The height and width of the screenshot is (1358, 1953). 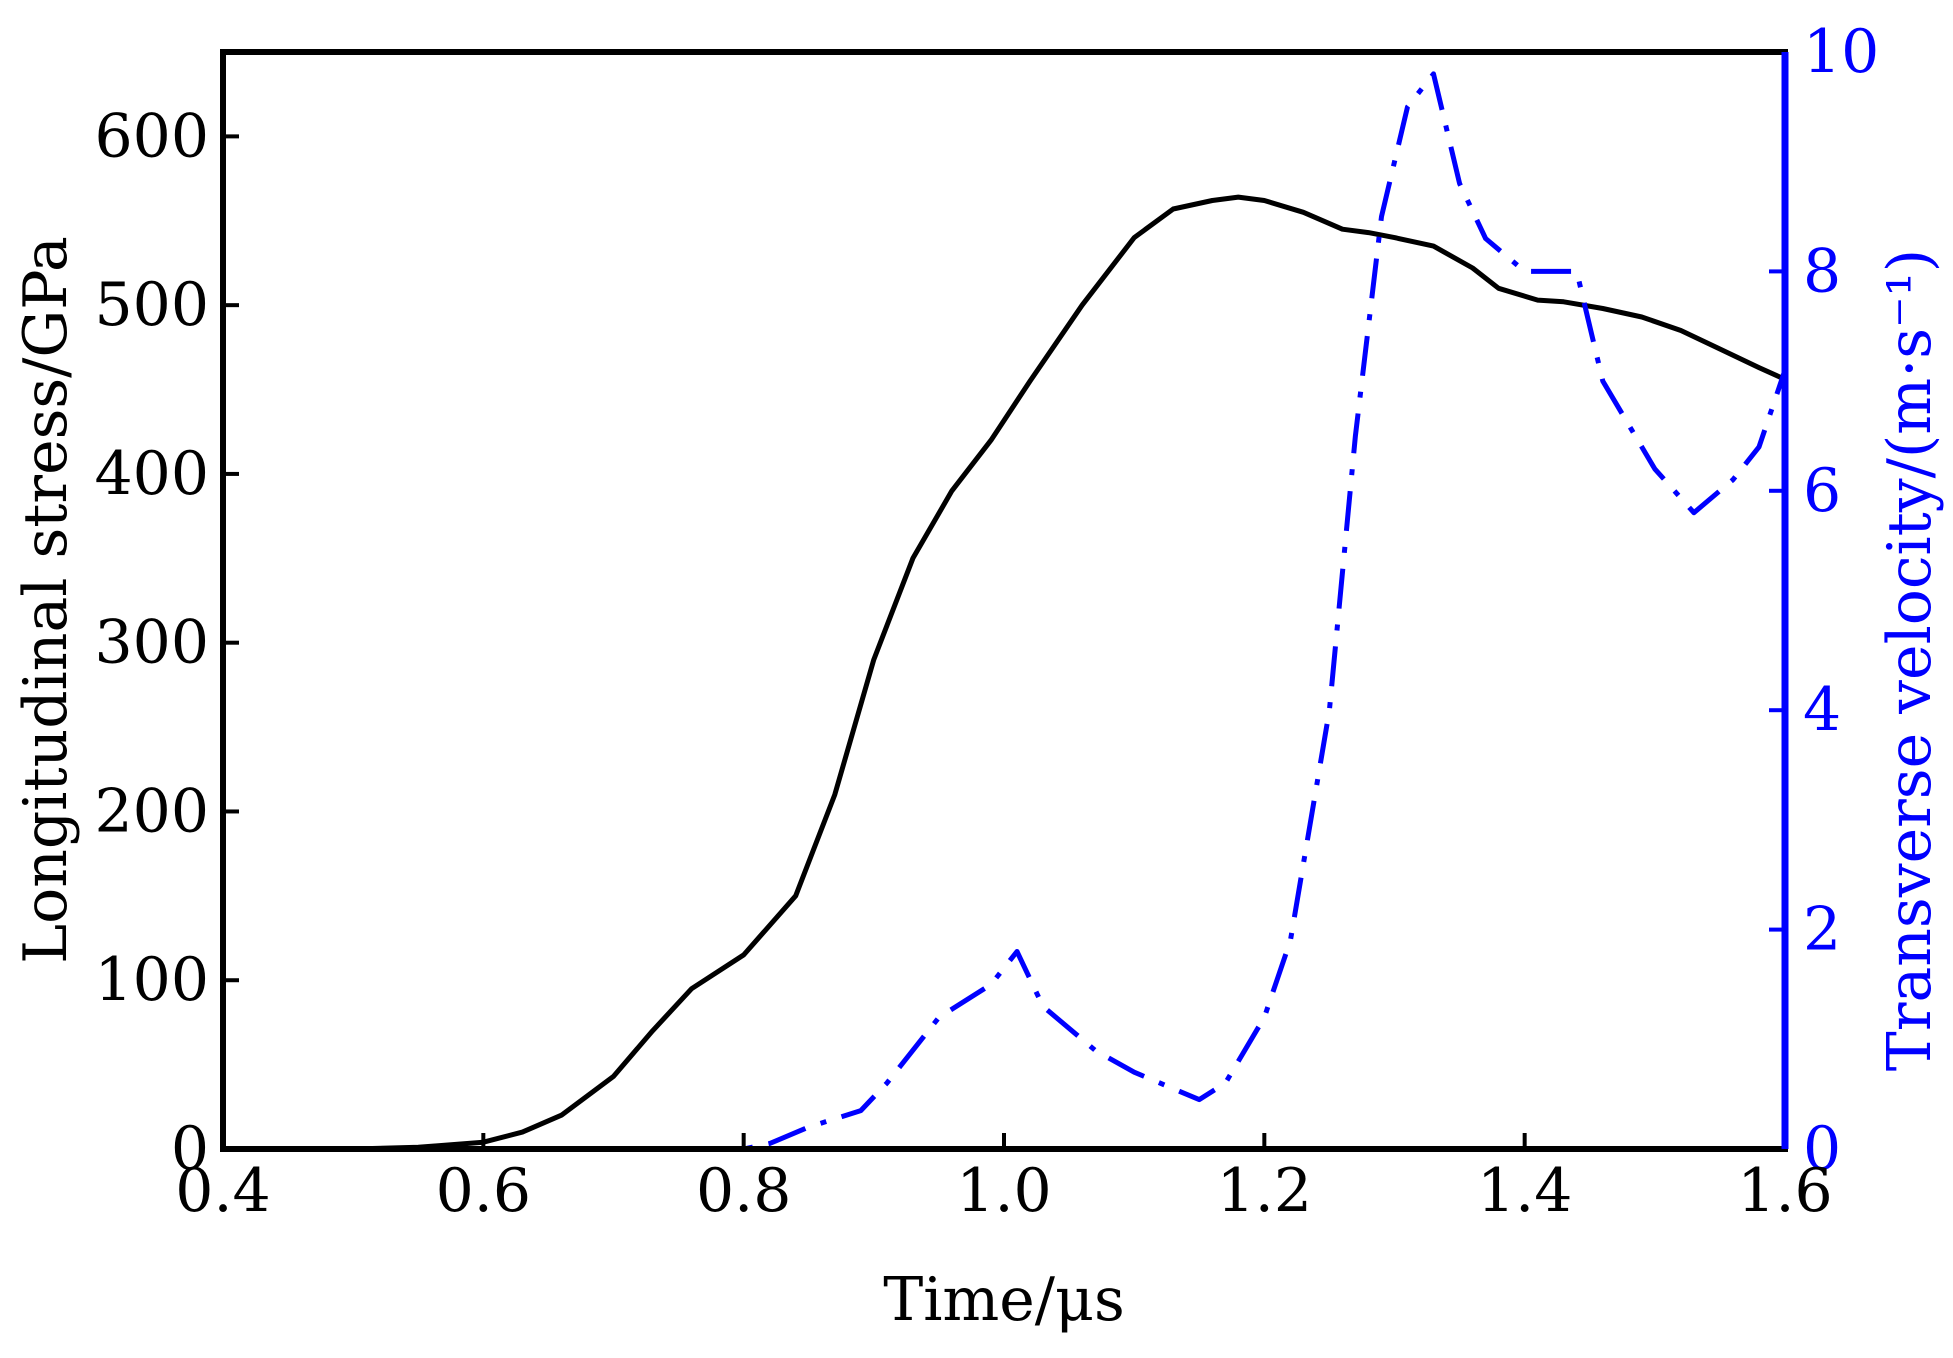 What do you see at coordinates (190, 1149) in the screenshot?
I see `left-tick-label: 0` at bounding box center [190, 1149].